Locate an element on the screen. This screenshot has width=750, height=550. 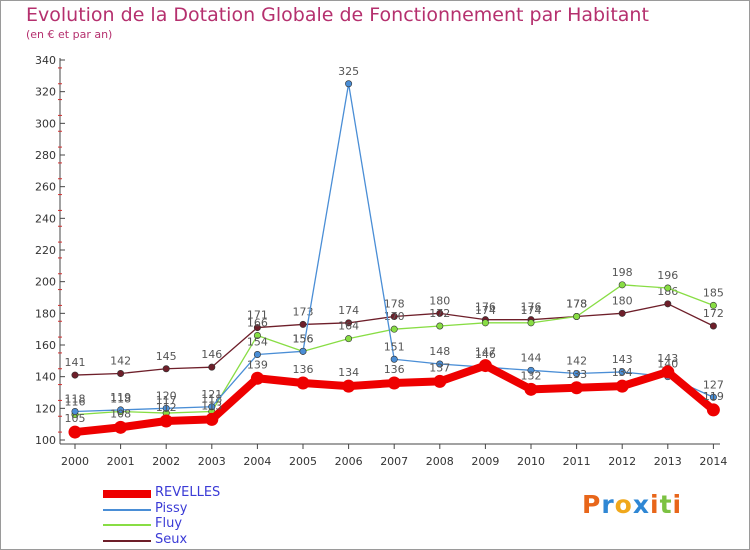
legend-label-revelles: REVELLES is located at coordinates (188, 492).